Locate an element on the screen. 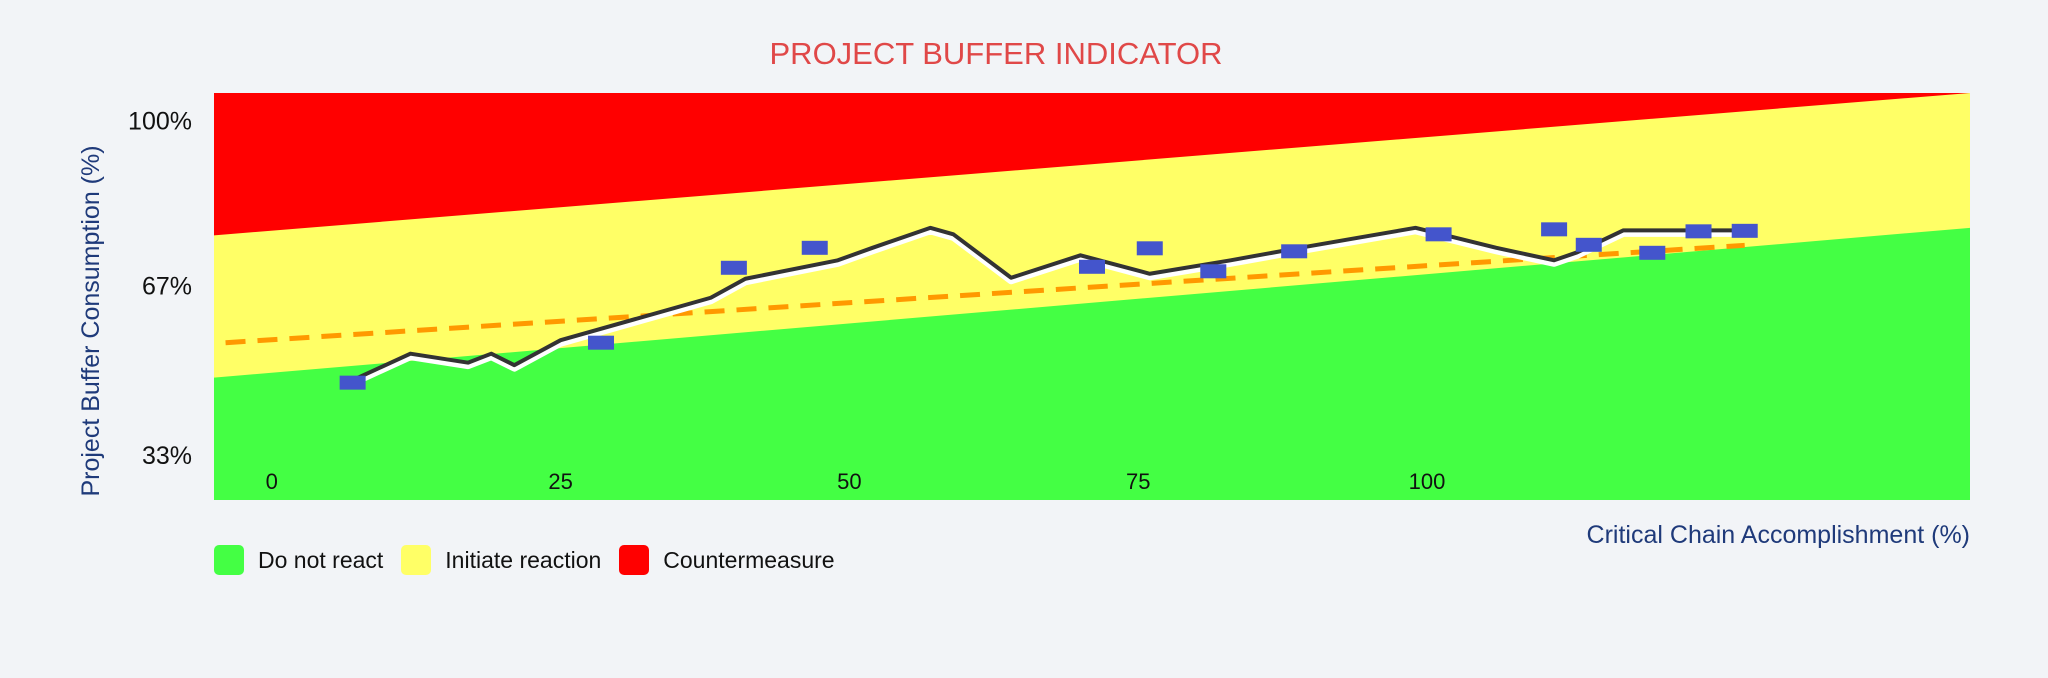 The width and height of the screenshot is (2048, 678). legend-swatch-red is located at coordinates (634, 560).